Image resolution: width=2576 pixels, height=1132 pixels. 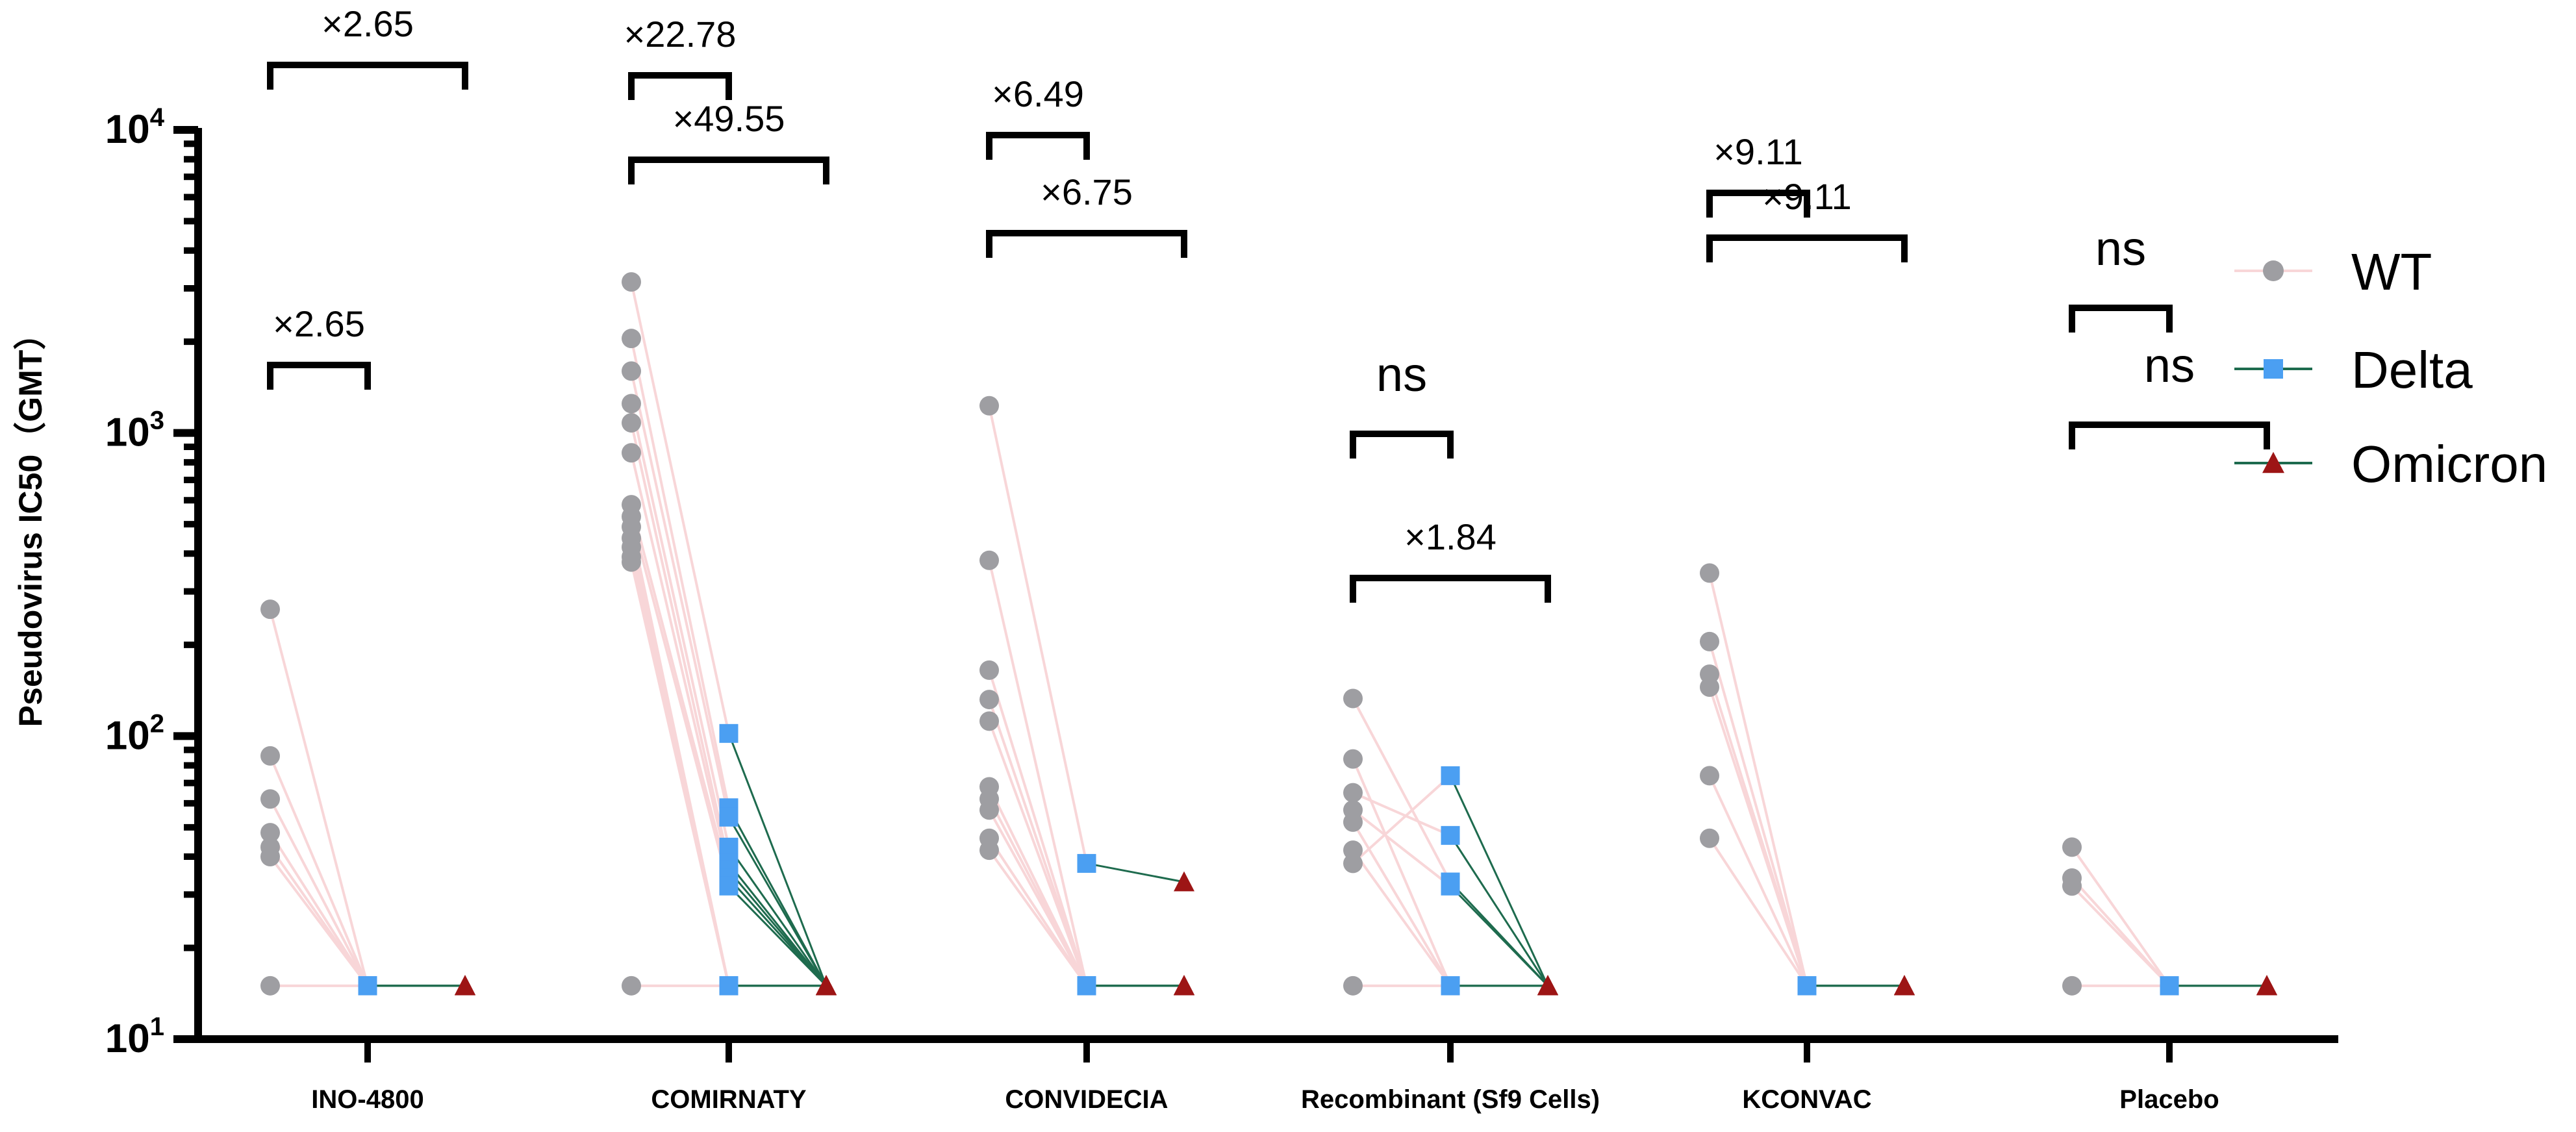 What do you see at coordinates (1450, 1099) in the screenshot?
I see `x-category-label: Recombinant (Sf9 Cells)` at bounding box center [1450, 1099].